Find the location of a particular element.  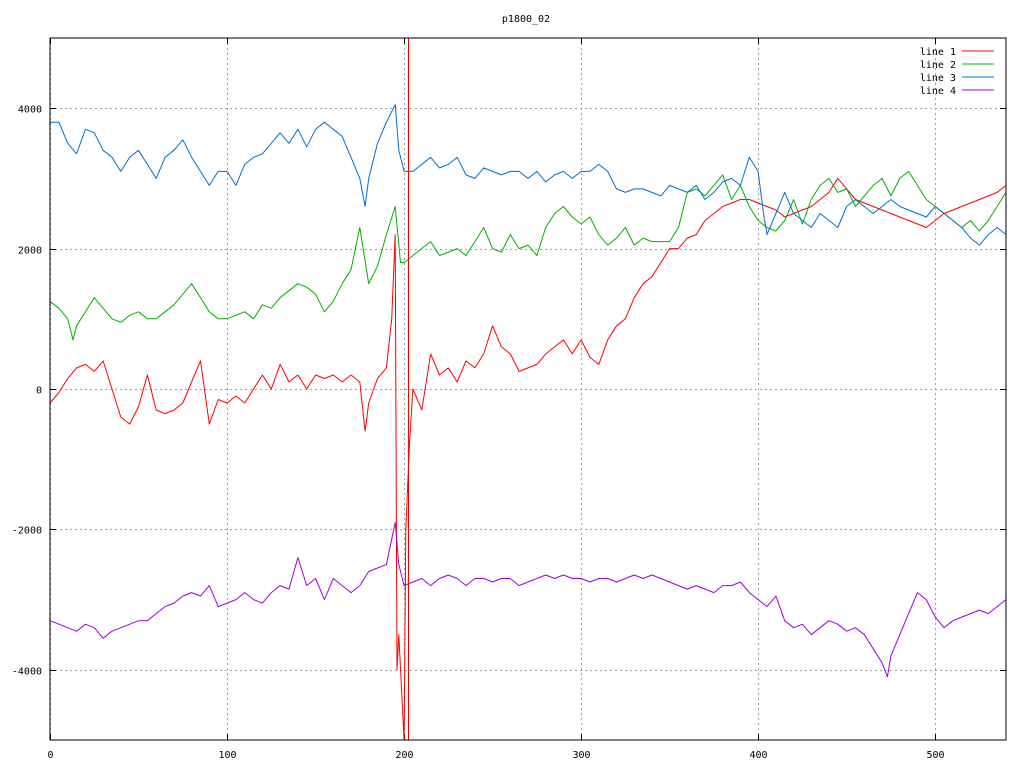

x-tick-label: 500 is located at coordinates (935, 755).